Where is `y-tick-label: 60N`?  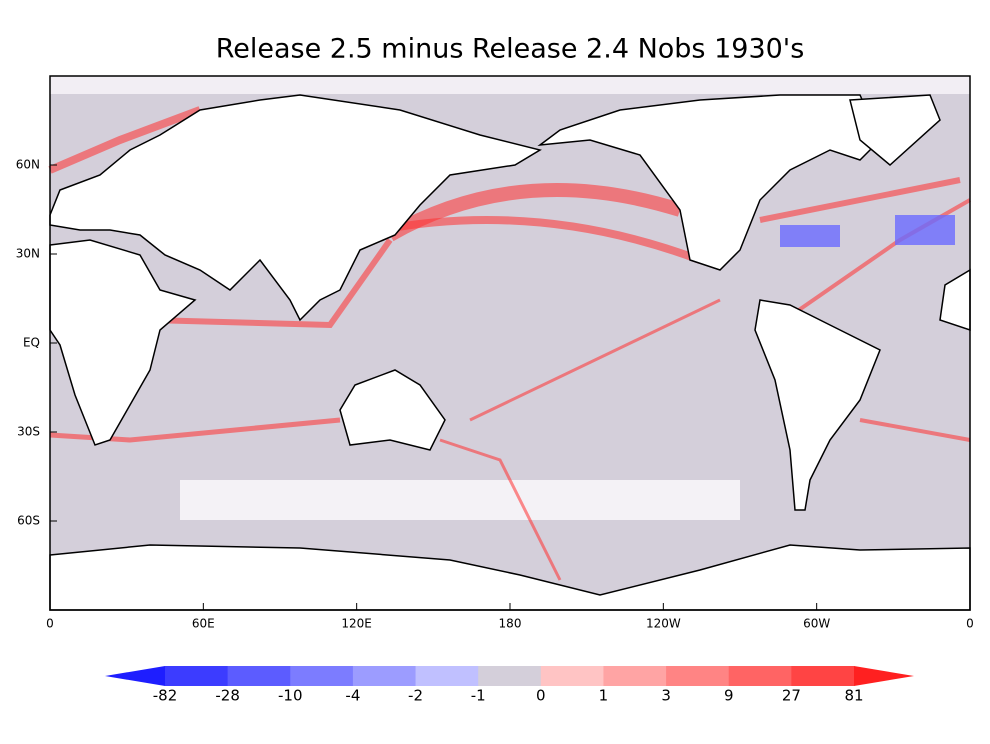
y-tick-label: 60N is located at coordinates (28, 165).